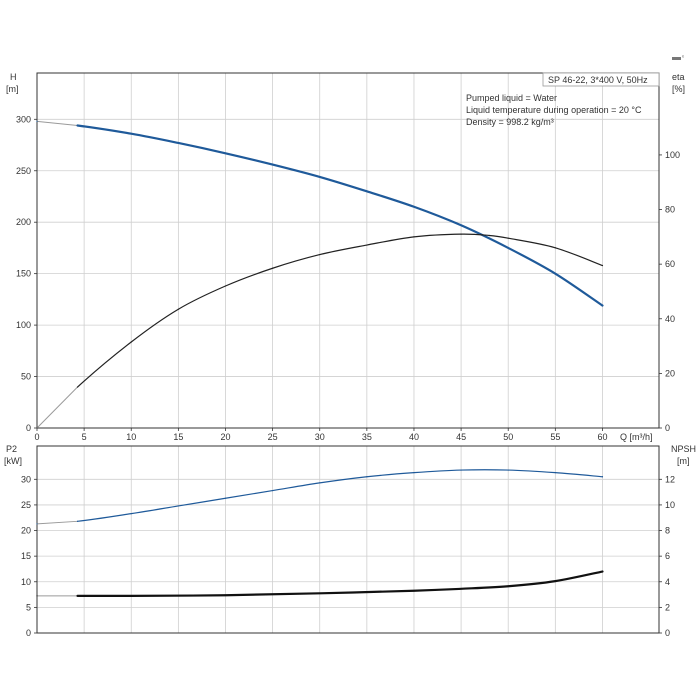 This screenshot has height=700, width=700. I want to click on bottom-y2-tick-0: 0, so click(667, 633).